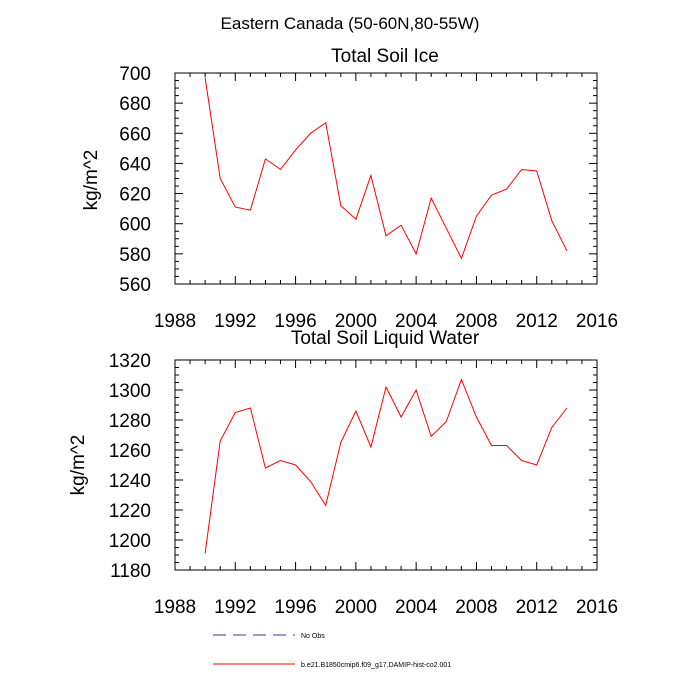 This screenshot has height=700, width=700. What do you see at coordinates (135, 225) in the screenshot?
I see `y-tick-label: 600` at bounding box center [135, 225].